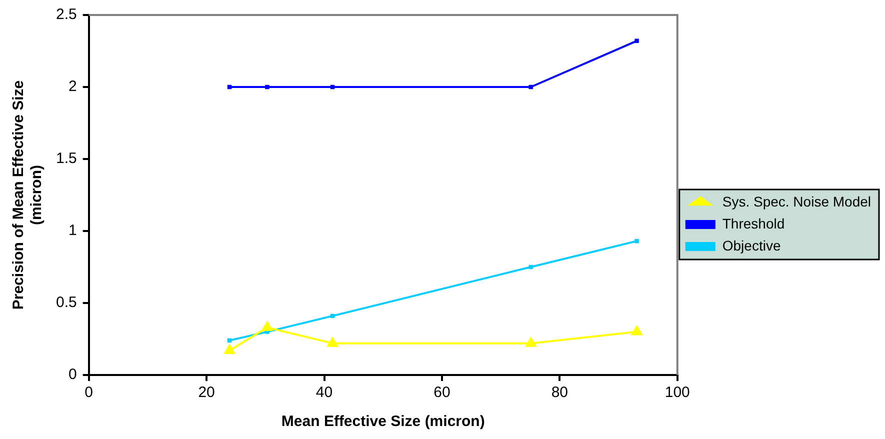 This screenshot has width=885, height=439. Describe the element at coordinates (28, 195) in the screenshot. I see `y-axis-title: Precision of Mean Effective Size (micron)` at that location.